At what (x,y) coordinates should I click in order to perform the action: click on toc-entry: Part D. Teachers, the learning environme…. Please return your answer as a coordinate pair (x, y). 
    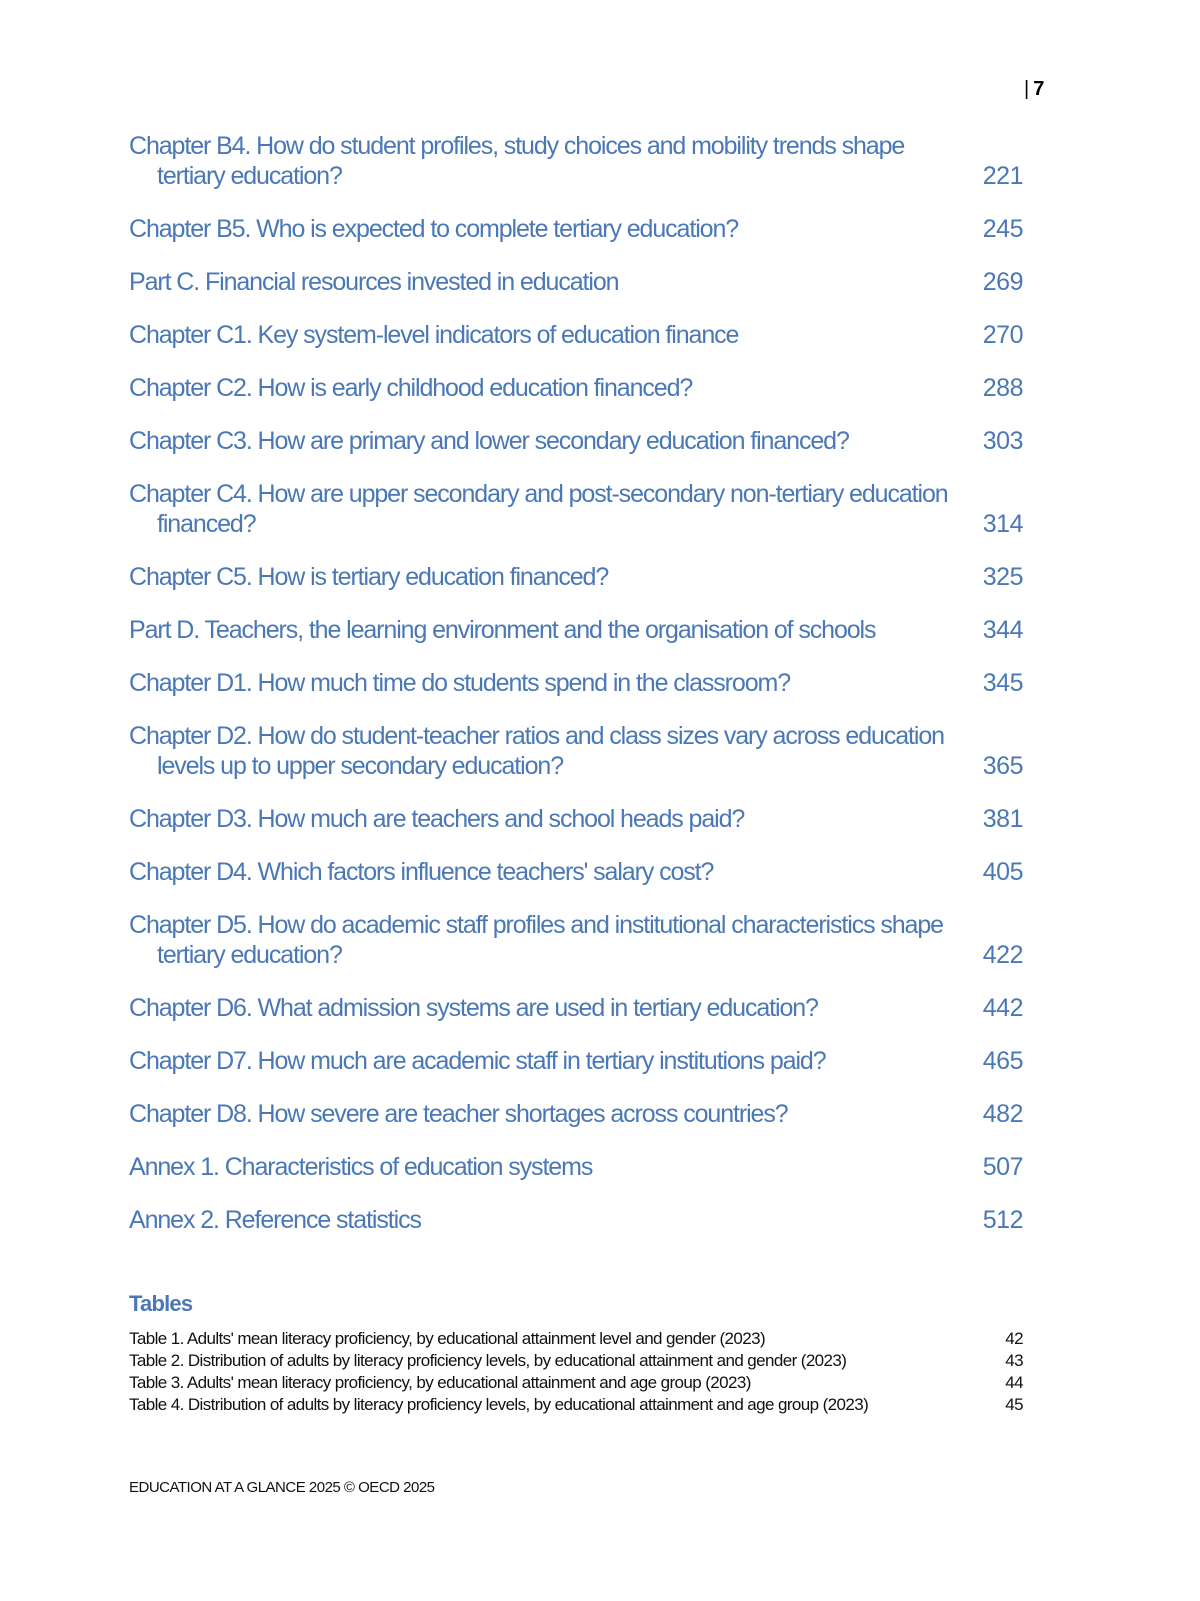
    Looking at the image, I should click on (576, 630).